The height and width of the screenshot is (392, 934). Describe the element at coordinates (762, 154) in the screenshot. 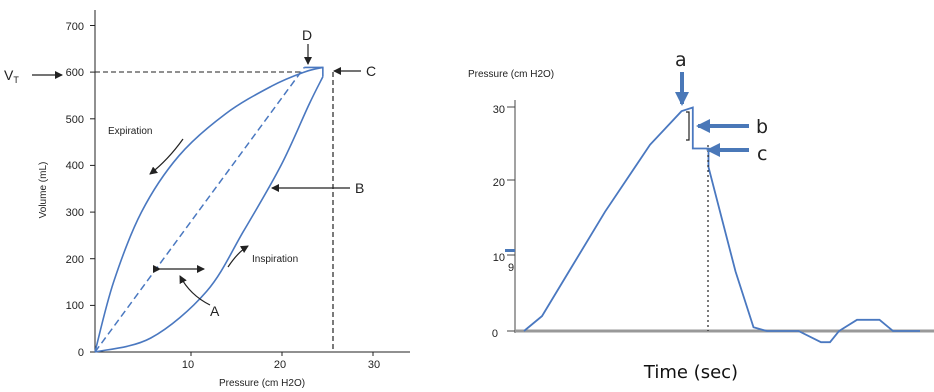

I see `annotation-c: c` at that location.